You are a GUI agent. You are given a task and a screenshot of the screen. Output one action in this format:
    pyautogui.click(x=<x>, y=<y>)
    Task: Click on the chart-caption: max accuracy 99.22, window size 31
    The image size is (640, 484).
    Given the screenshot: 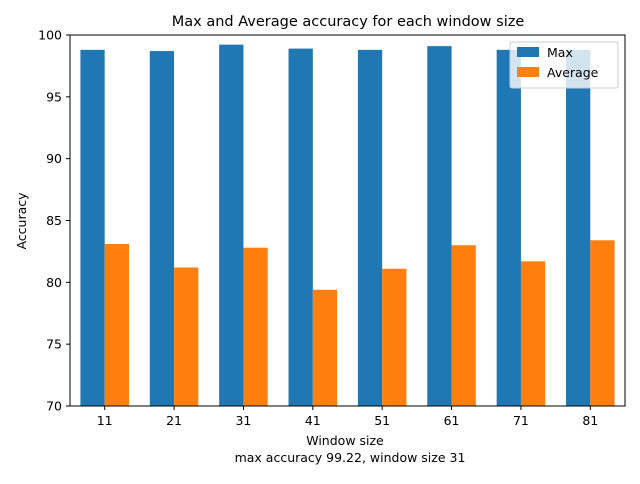 What is the action you would take?
    pyautogui.click(x=350, y=457)
    